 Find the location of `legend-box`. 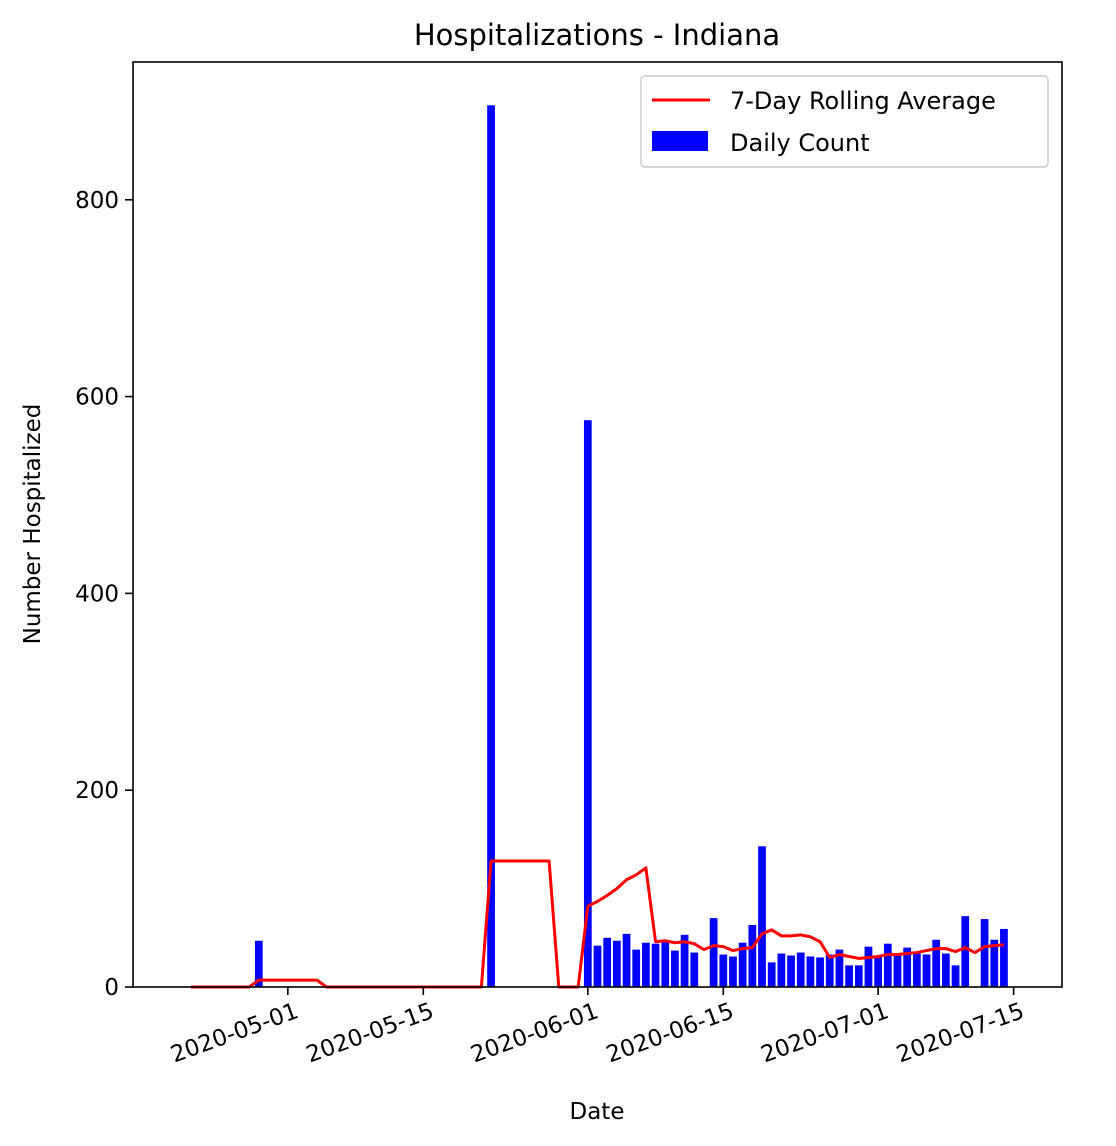

legend-box is located at coordinates (844, 121).